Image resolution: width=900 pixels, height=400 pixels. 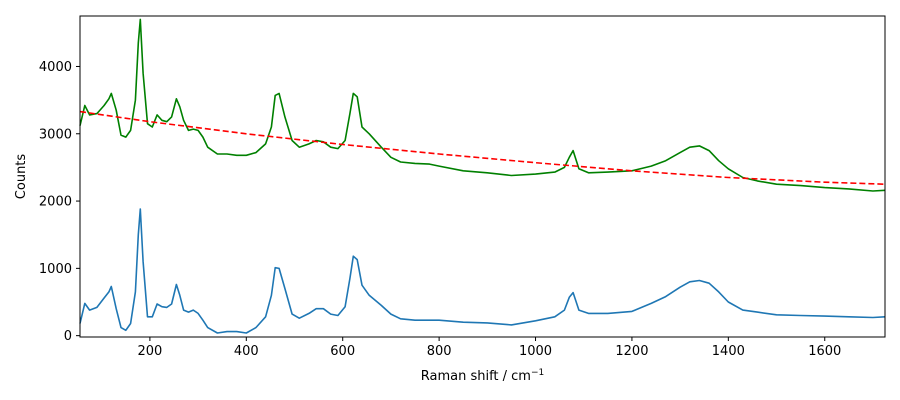 What do you see at coordinates (535, 351) in the screenshot?
I see `x-tick-label: 1000` at bounding box center [535, 351].